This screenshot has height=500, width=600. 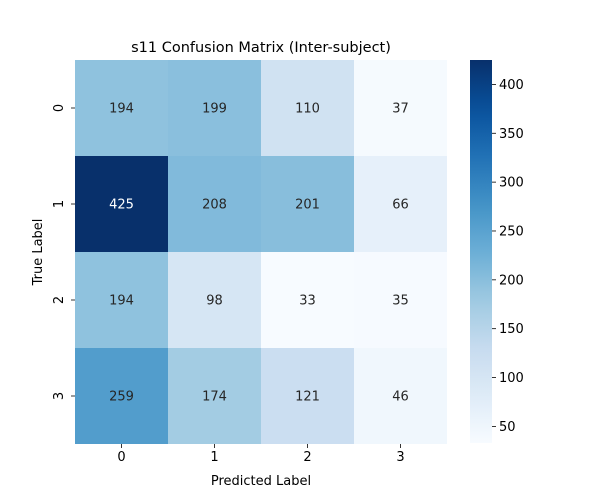 I want to click on colorbar-tick-label: 350, so click(x=511, y=134).